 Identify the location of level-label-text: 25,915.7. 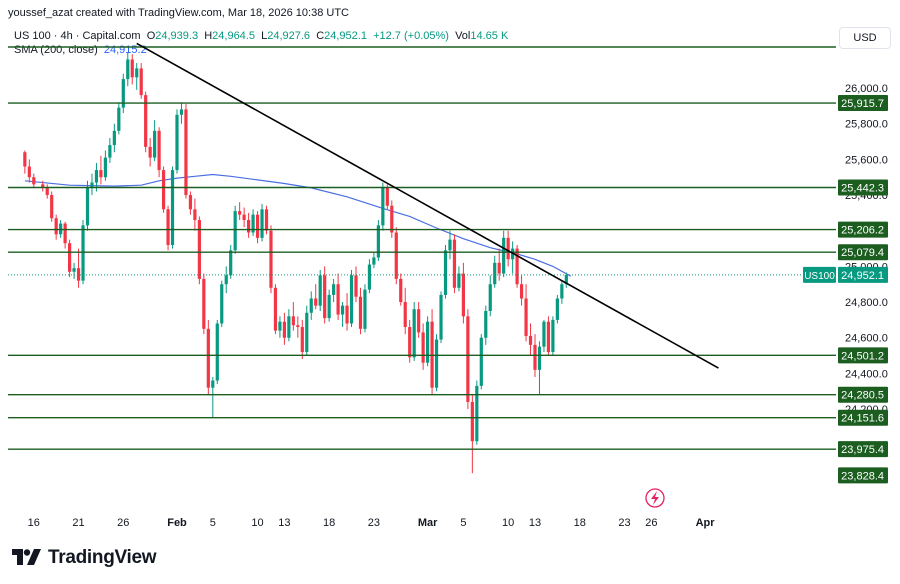
(862, 104).